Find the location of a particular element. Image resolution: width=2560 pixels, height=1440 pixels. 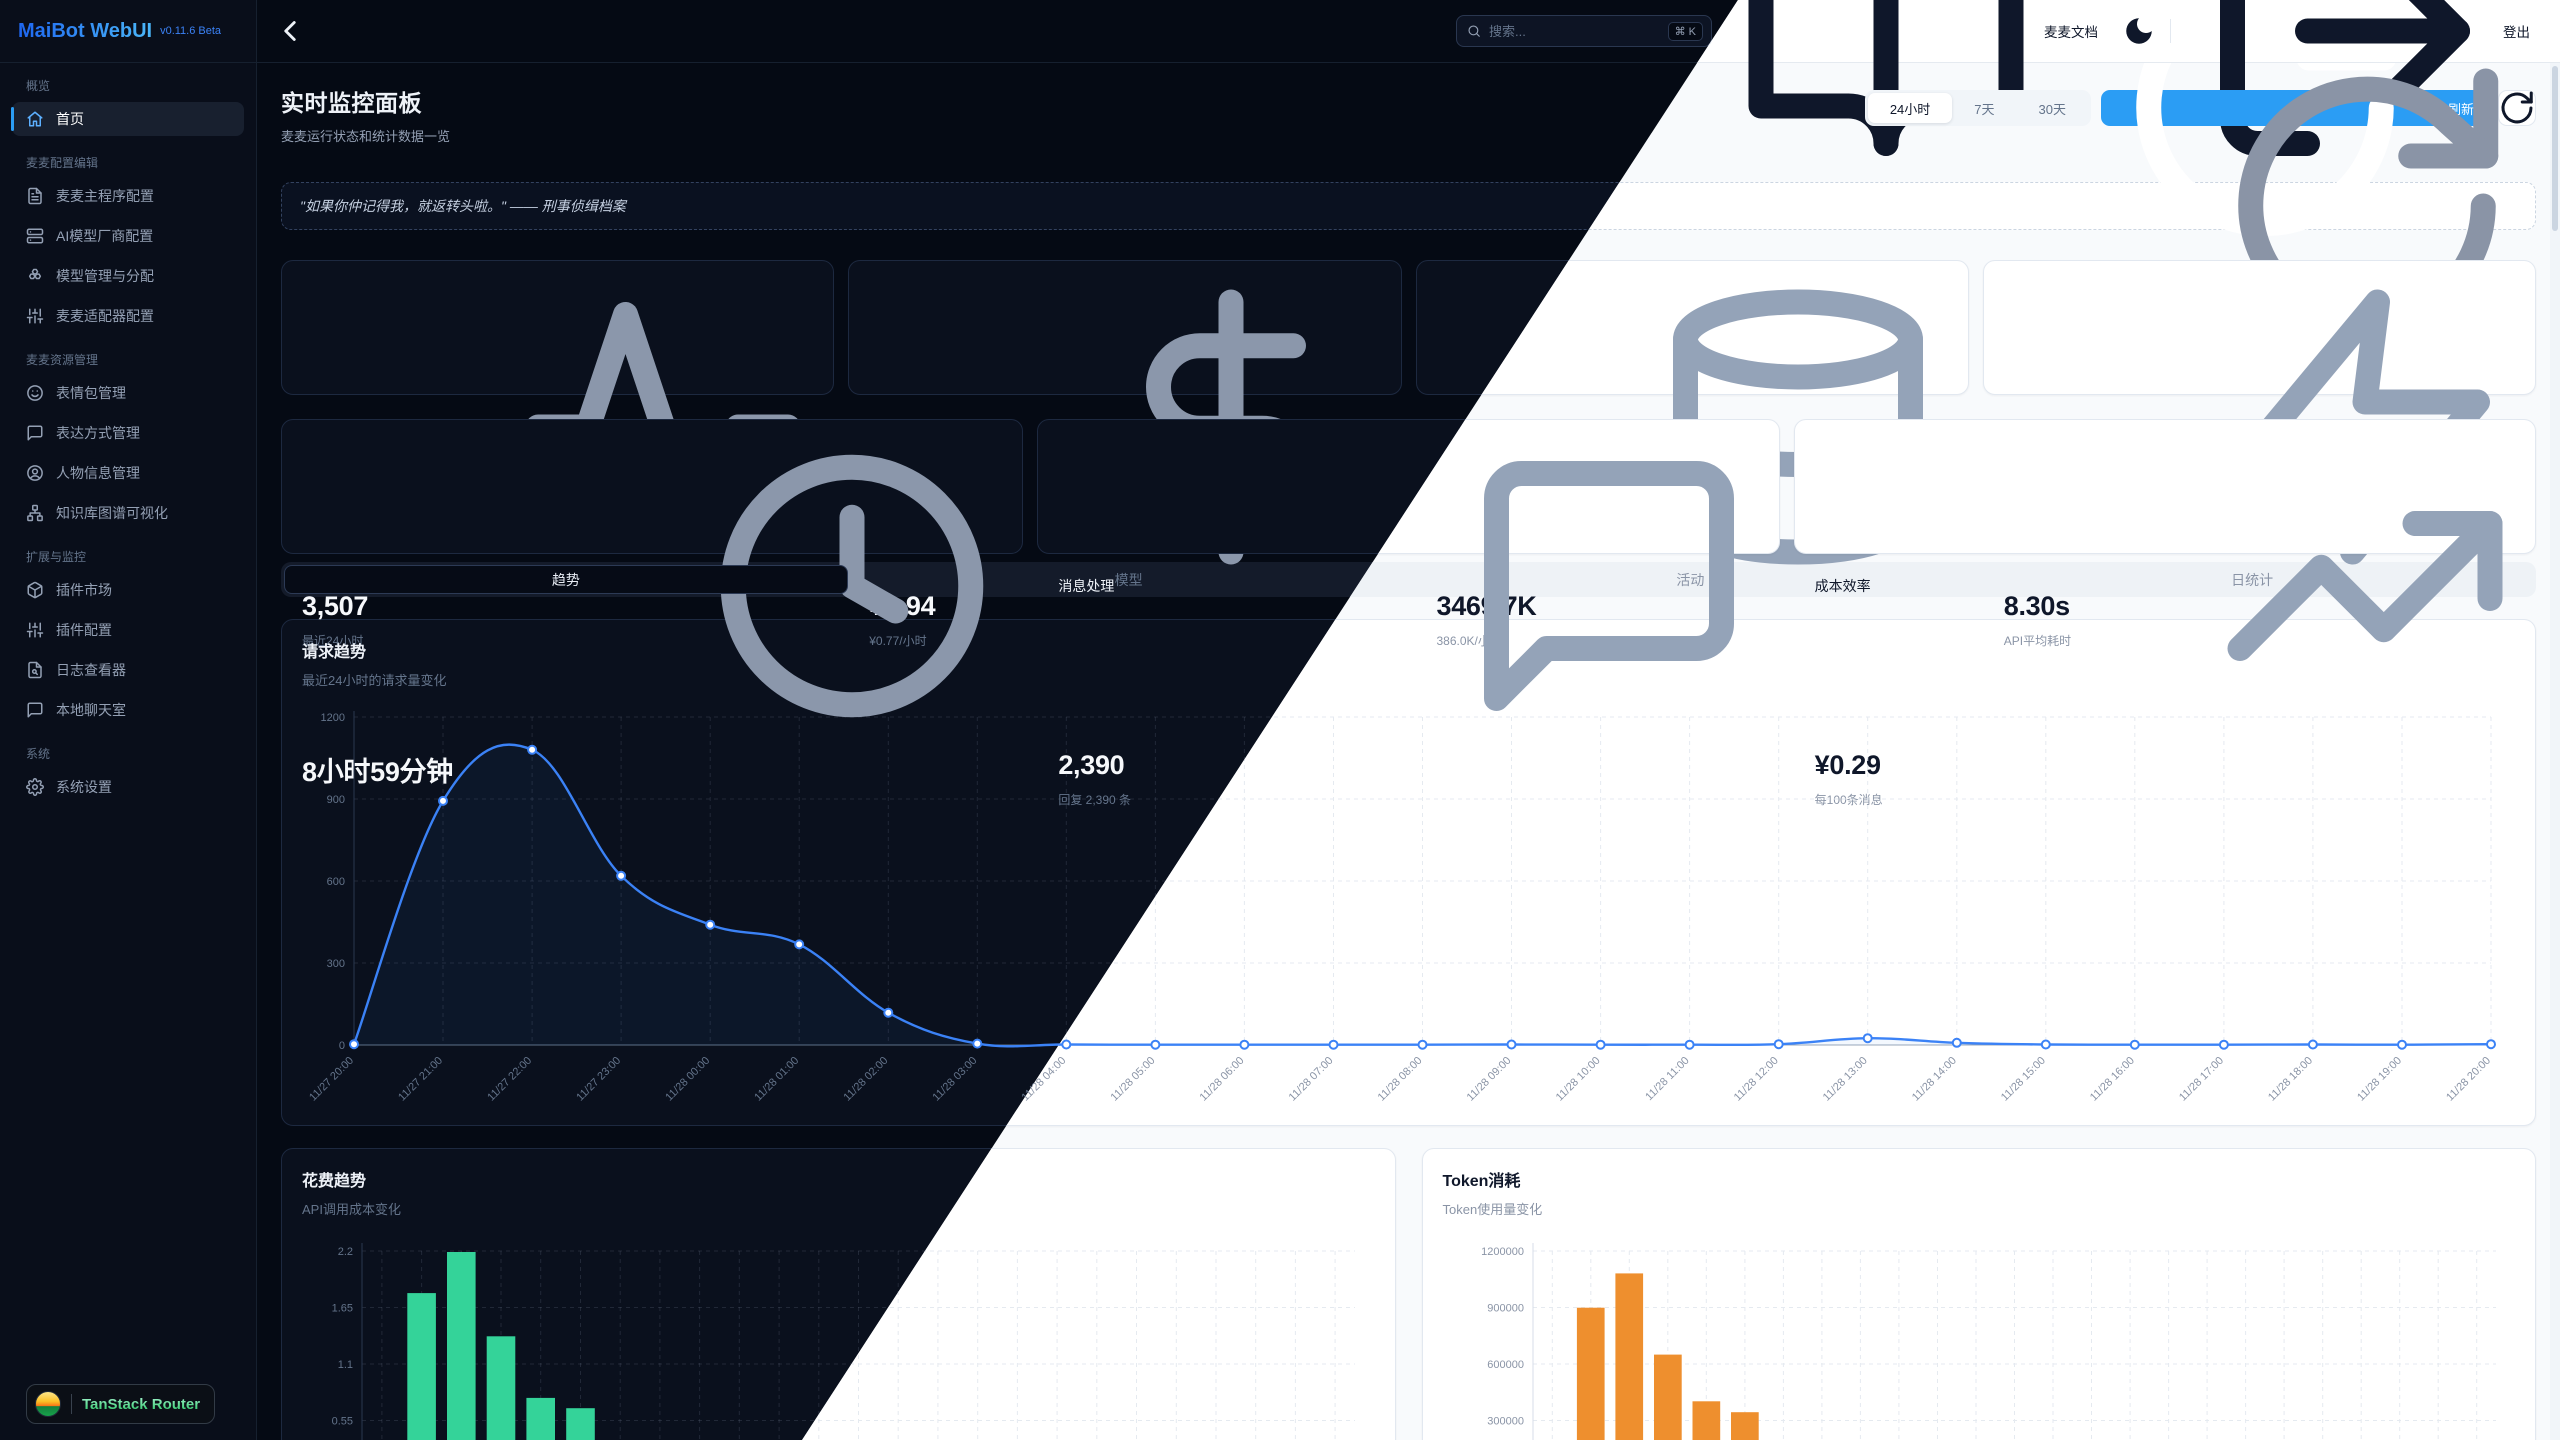

tab-daily-stats: 日统计 is located at coordinates (2252, 579).